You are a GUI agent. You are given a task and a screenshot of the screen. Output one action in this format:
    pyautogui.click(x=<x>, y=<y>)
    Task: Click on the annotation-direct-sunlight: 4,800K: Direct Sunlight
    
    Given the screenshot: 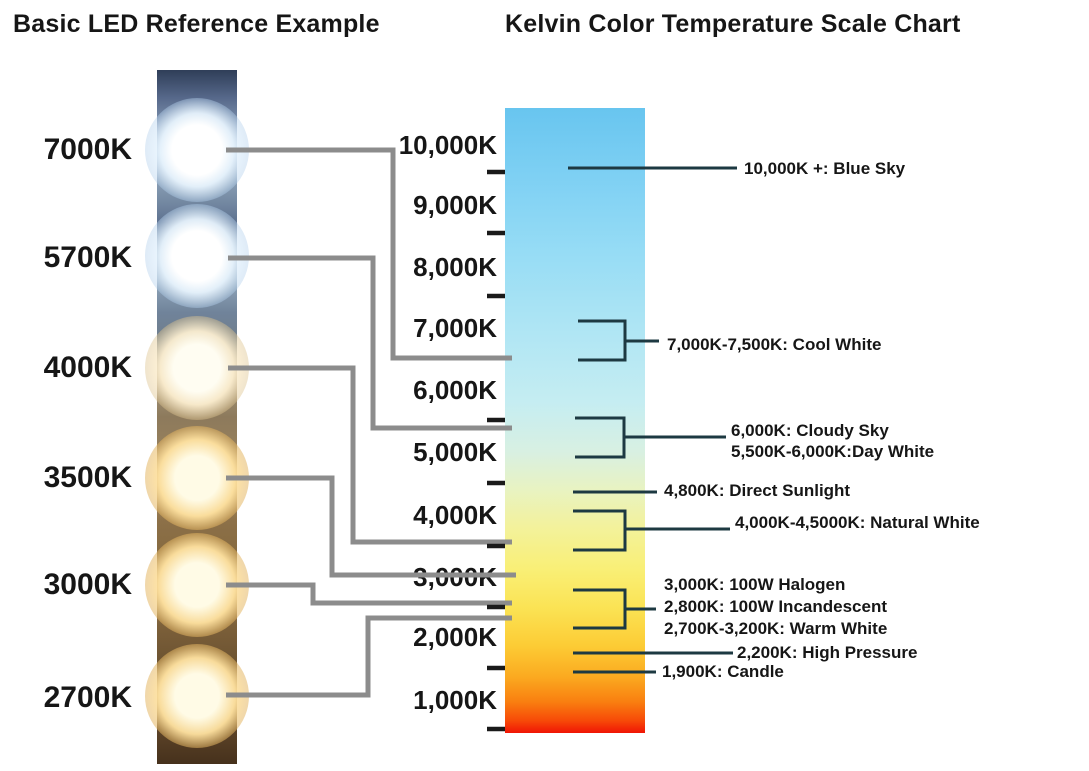 What is the action you would take?
    pyautogui.click(x=757, y=490)
    